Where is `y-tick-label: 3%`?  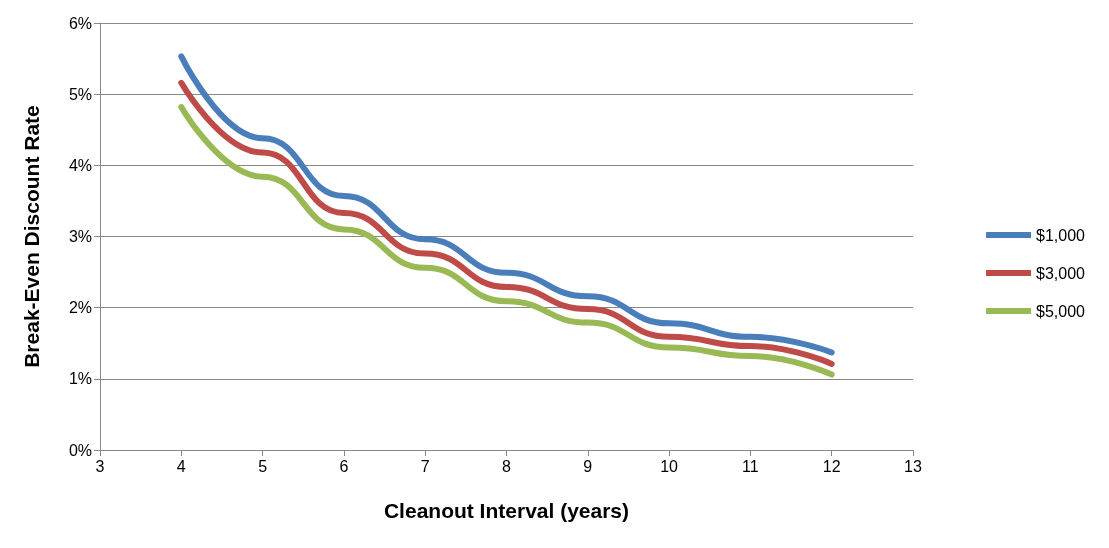
y-tick-label: 3% is located at coordinates (80, 236).